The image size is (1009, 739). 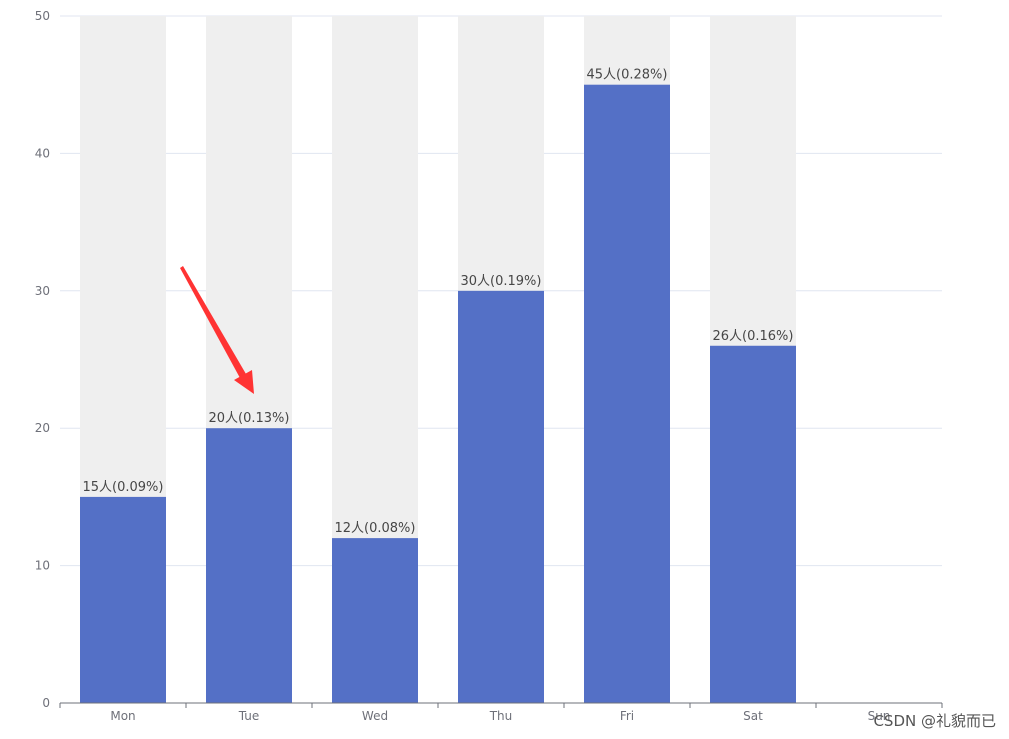 I want to click on data-label: 20人(0.13%), so click(x=249, y=418).